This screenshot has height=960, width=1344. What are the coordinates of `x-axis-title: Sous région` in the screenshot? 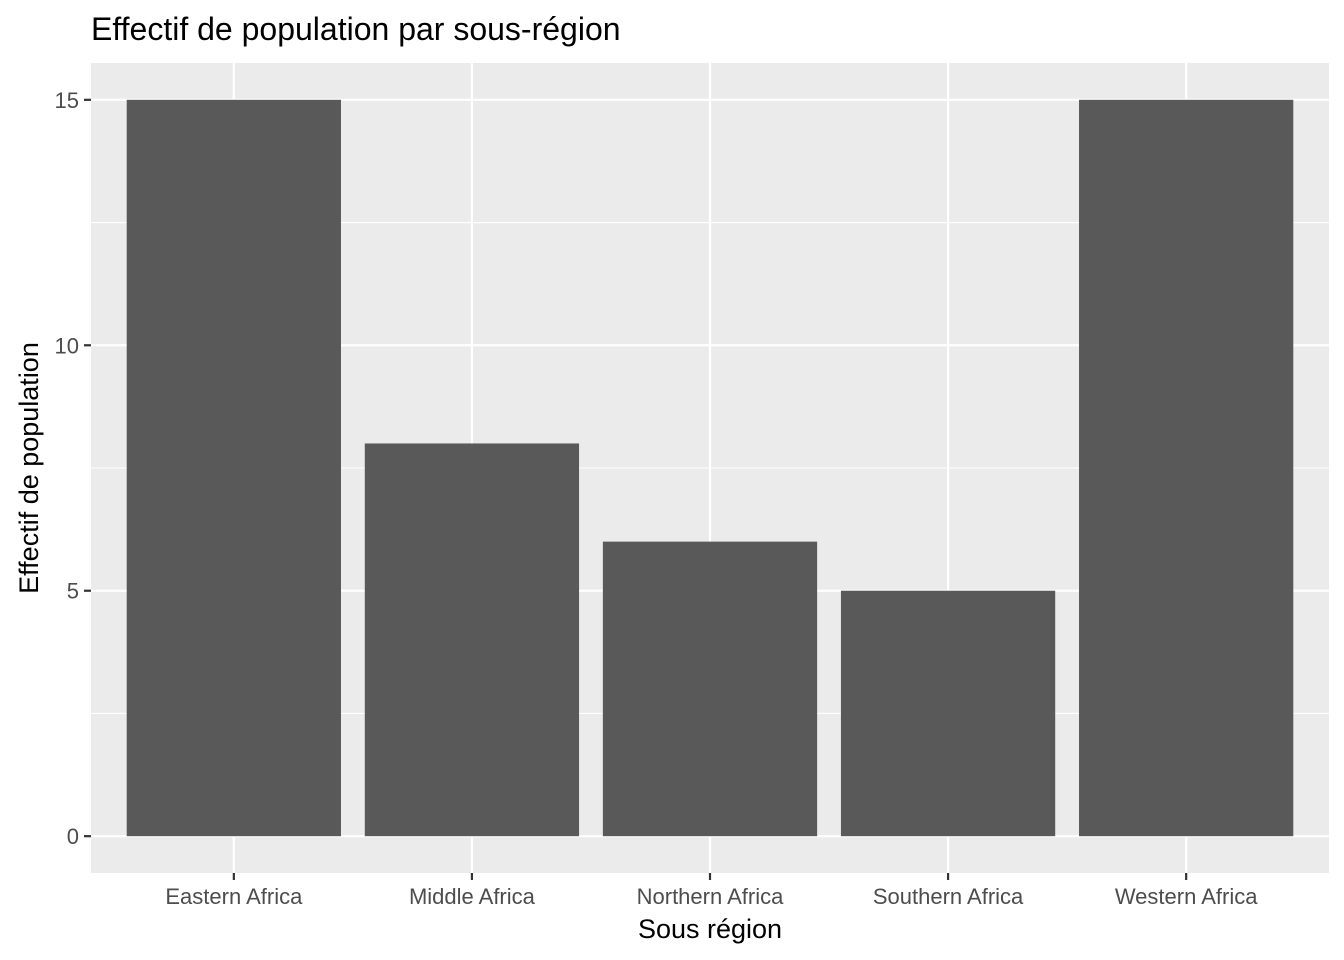 It's located at (710, 929).